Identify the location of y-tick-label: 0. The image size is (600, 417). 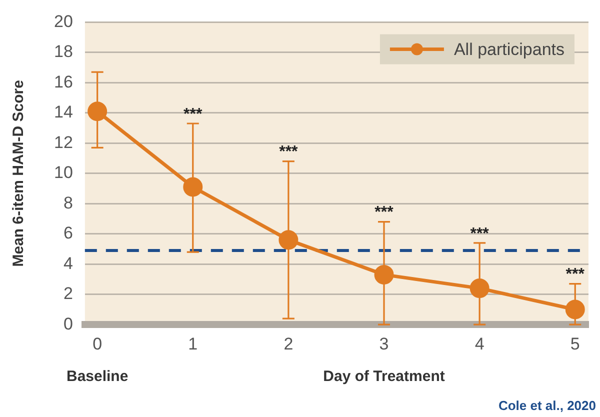
(68, 324).